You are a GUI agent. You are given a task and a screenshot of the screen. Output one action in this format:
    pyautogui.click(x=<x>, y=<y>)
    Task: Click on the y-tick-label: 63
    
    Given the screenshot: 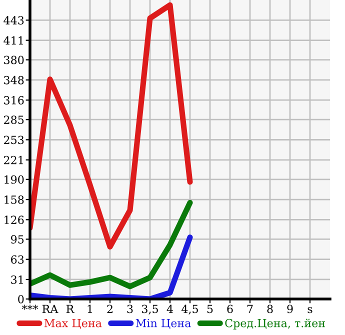 What is the action you would take?
    pyautogui.click(x=17, y=259)
    